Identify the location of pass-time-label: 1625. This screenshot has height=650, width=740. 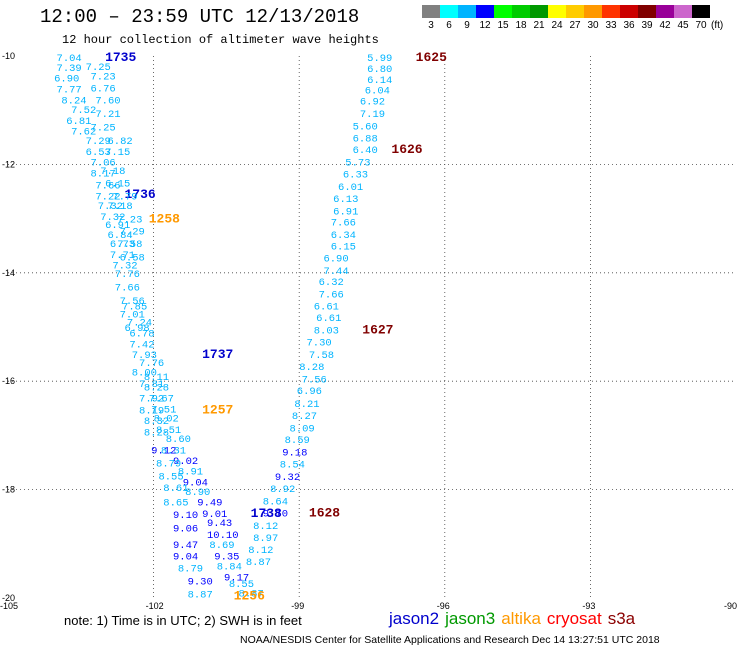
(431, 57).